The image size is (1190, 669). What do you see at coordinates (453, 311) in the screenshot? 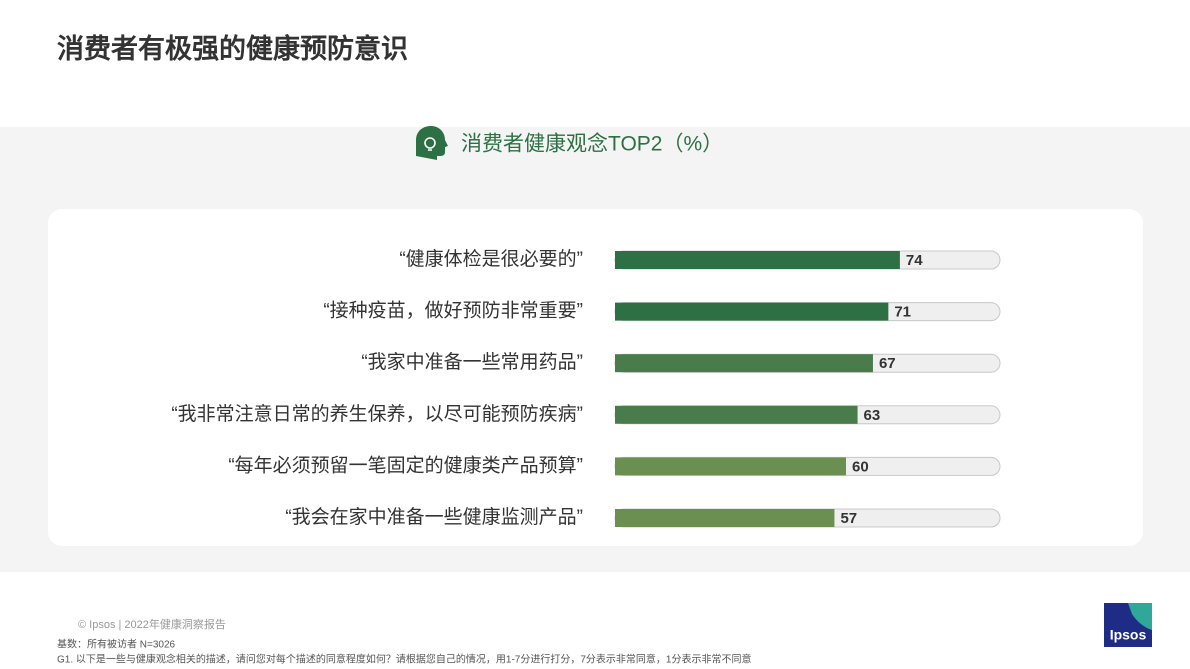
I see `category-label: “接种疫苗，做好预防非常重要”` at bounding box center [453, 311].